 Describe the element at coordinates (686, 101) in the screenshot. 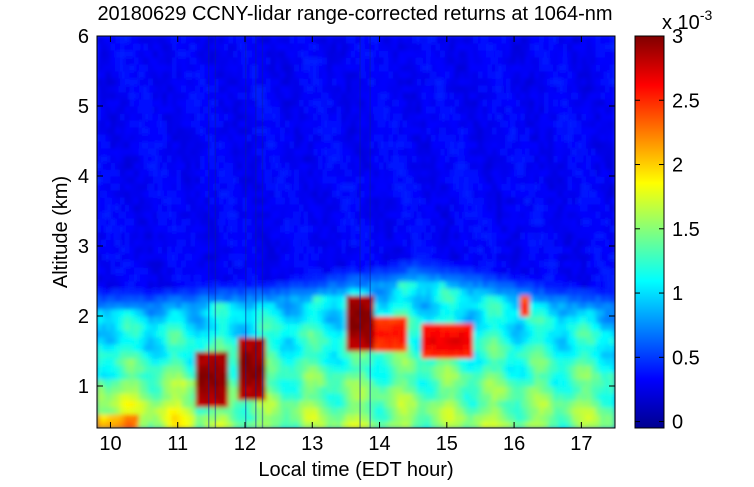

I see `colorbar-tick-label: 2.5` at that location.